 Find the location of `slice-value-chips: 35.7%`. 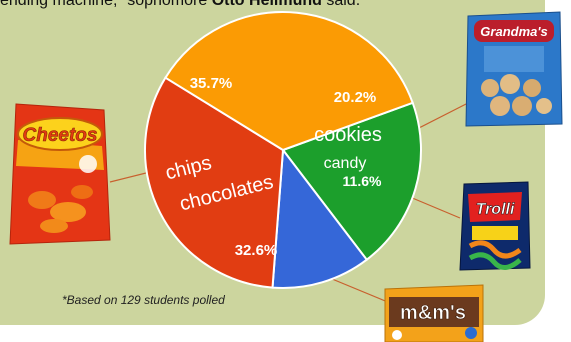

slice-value-chips: 35.7% is located at coordinates (211, 83).